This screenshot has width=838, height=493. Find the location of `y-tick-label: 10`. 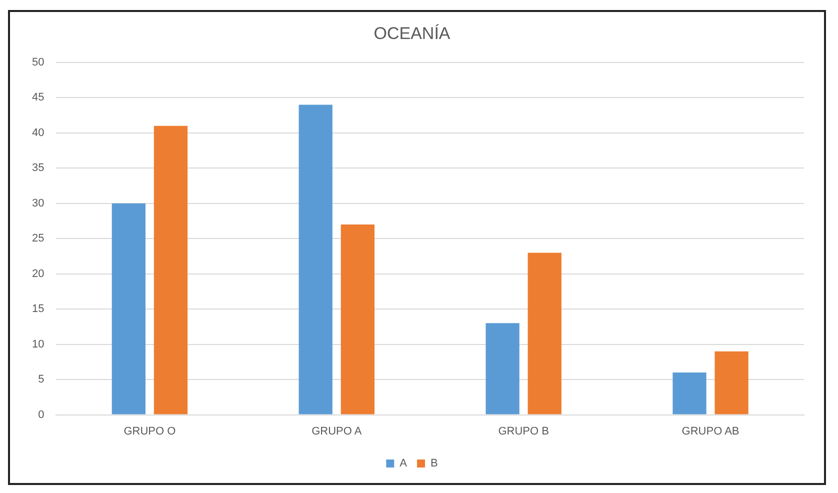

y-tick-label: 10 is located at coordinates (38, 344).